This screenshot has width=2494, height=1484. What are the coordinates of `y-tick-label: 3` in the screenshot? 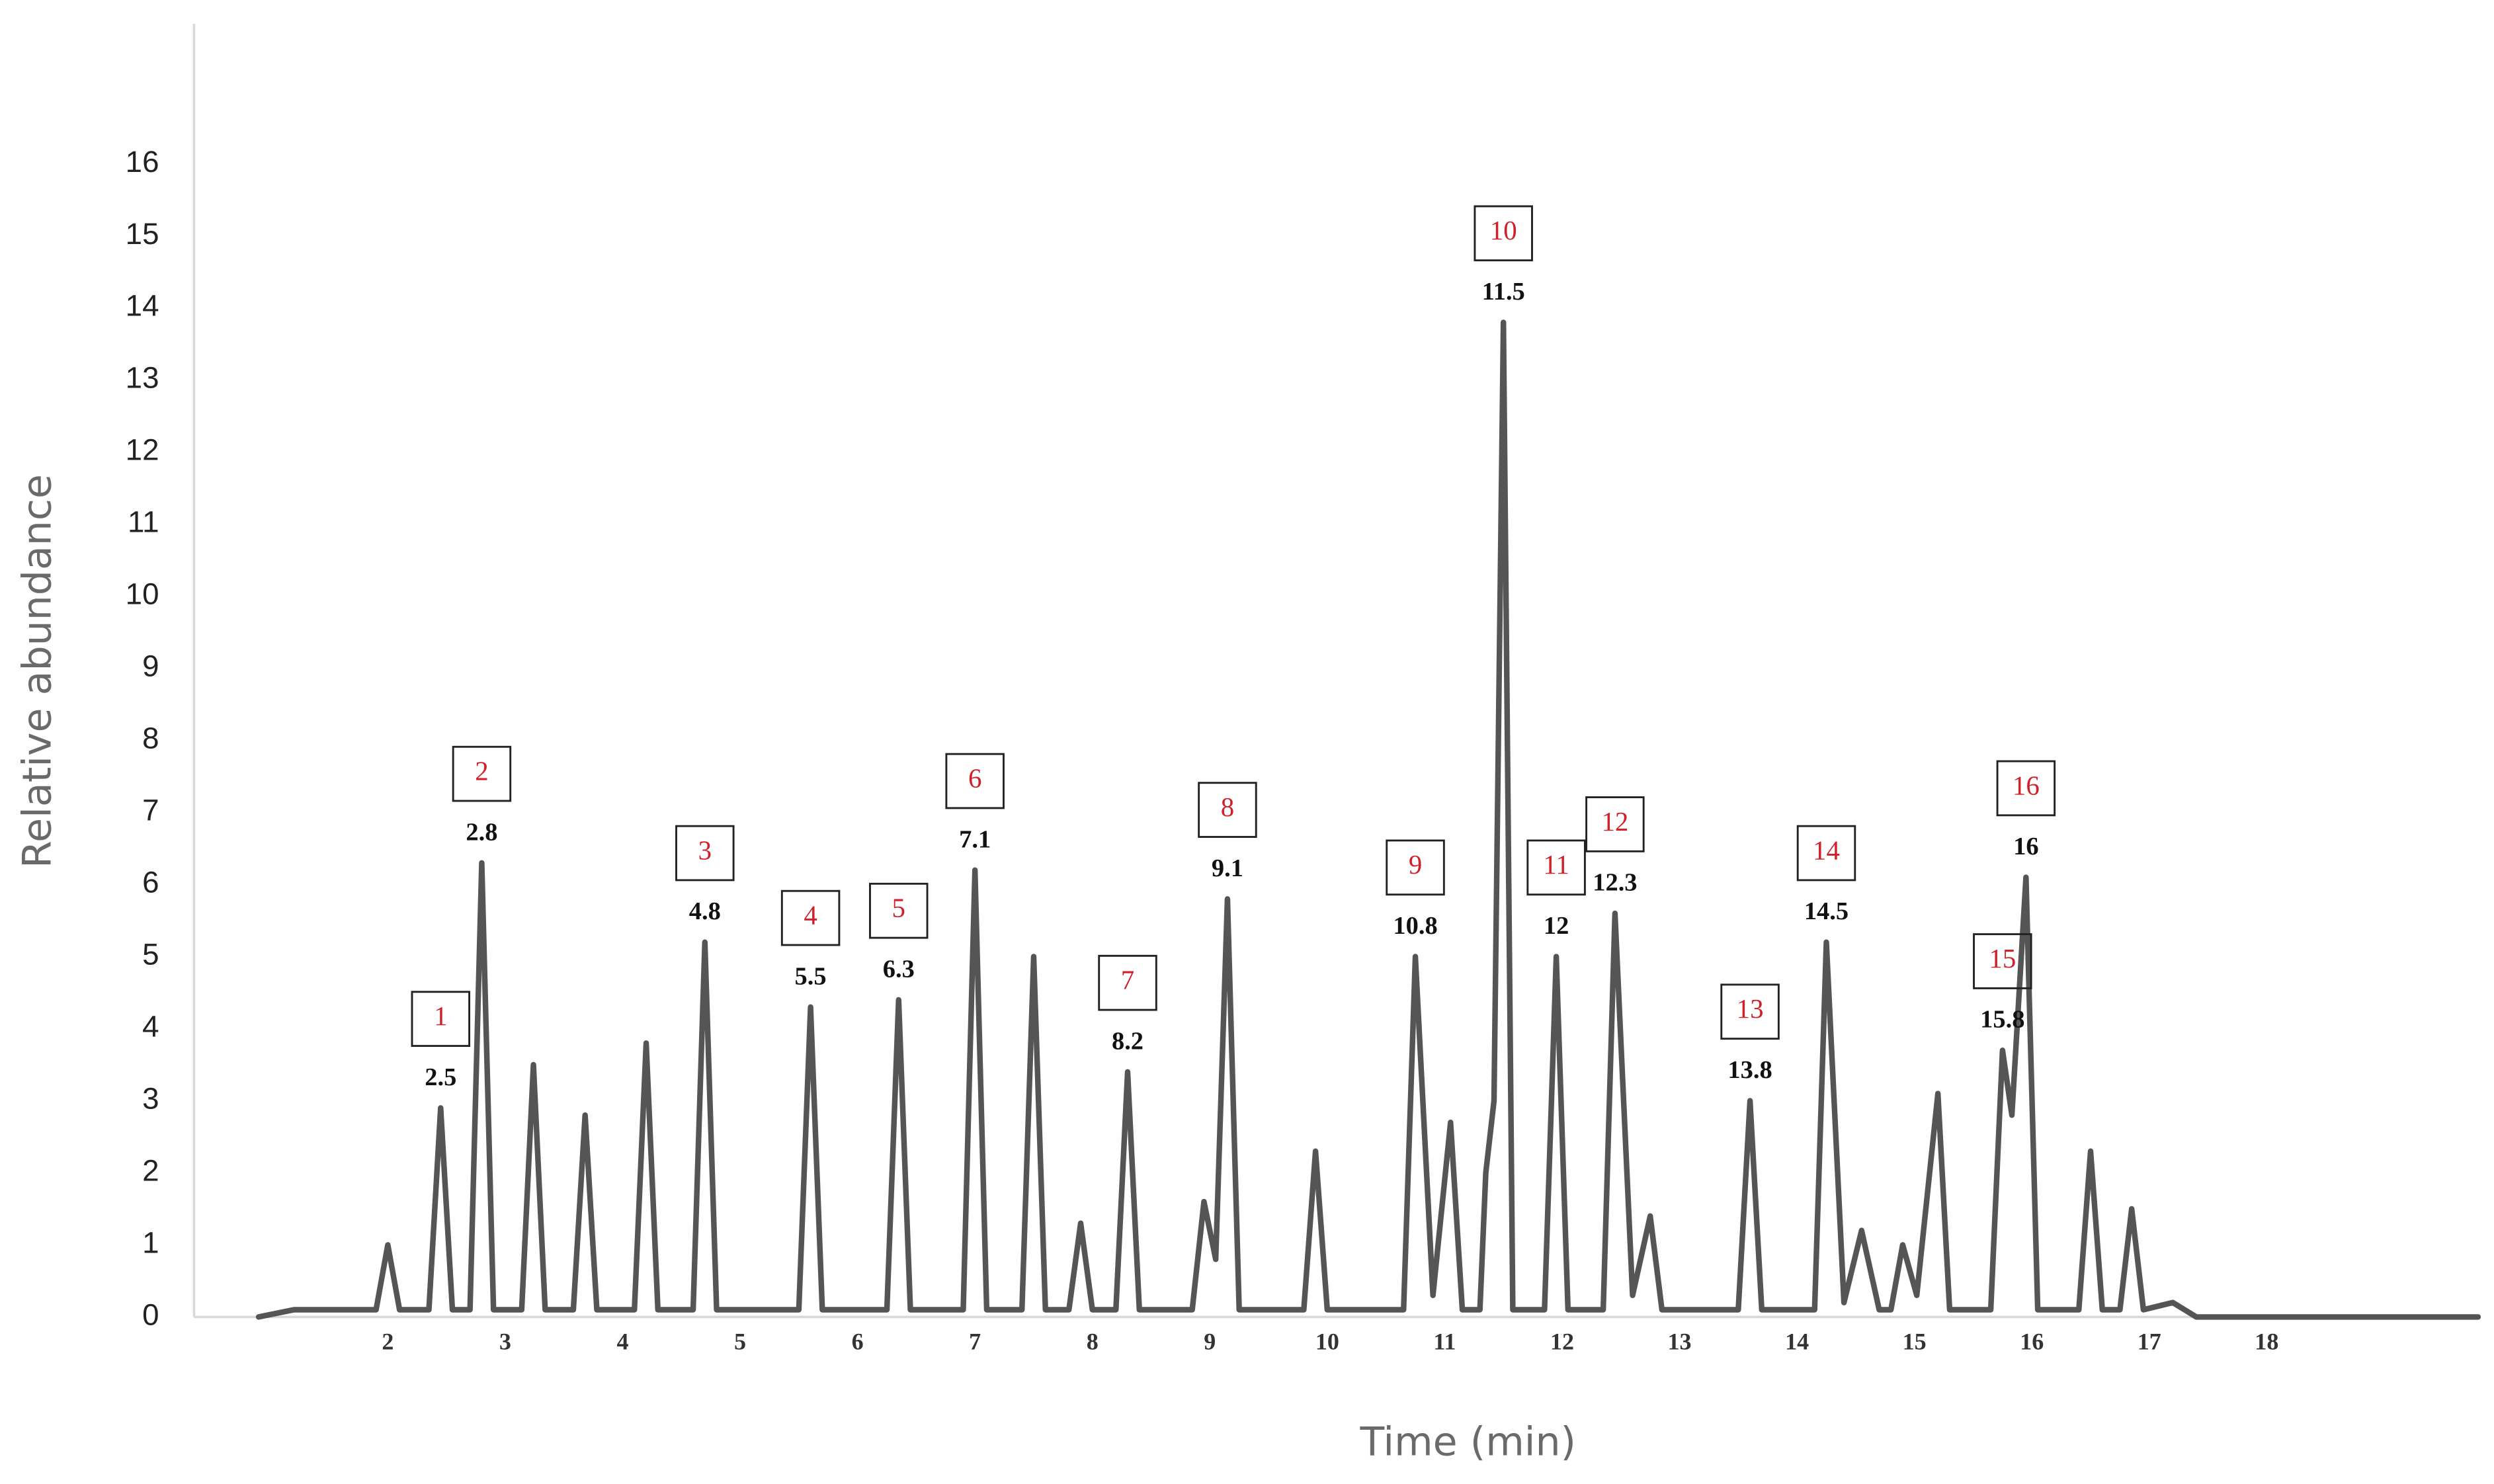 It's located at (150, 1099).